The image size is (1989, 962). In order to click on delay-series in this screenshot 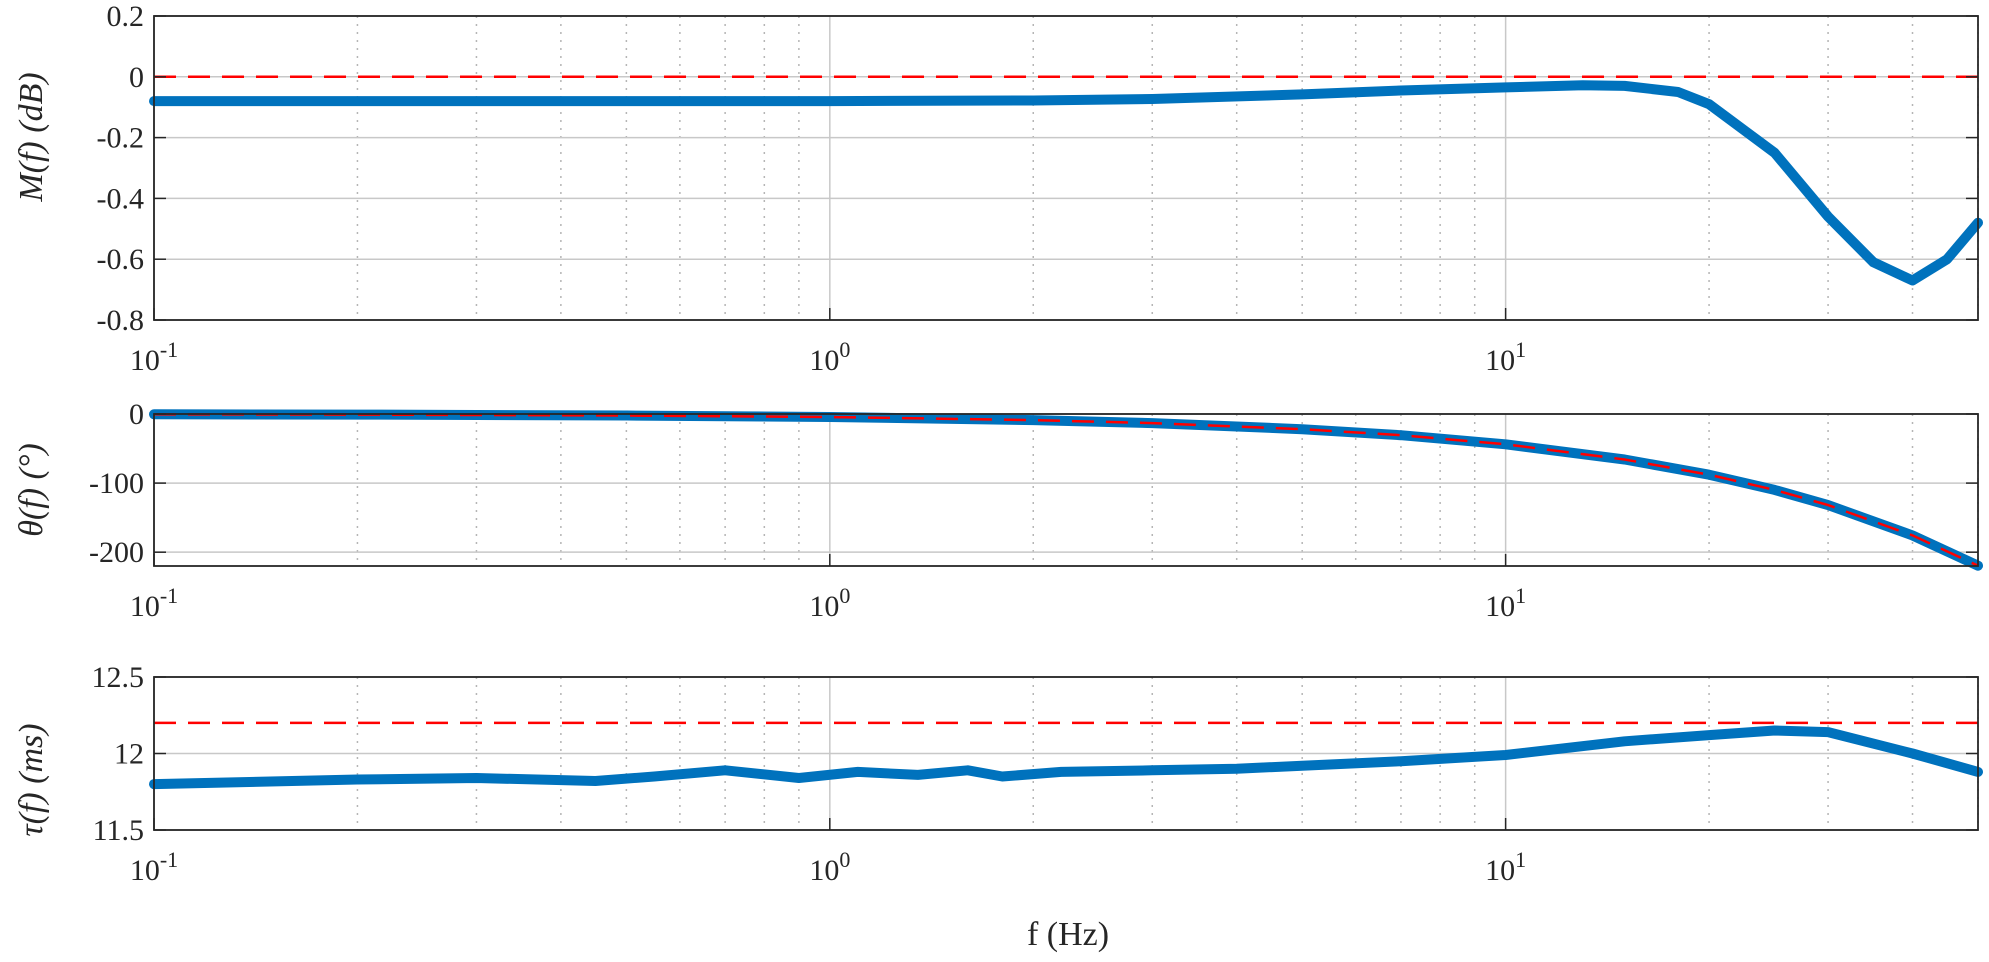, I will do `click(1066, 755)`.